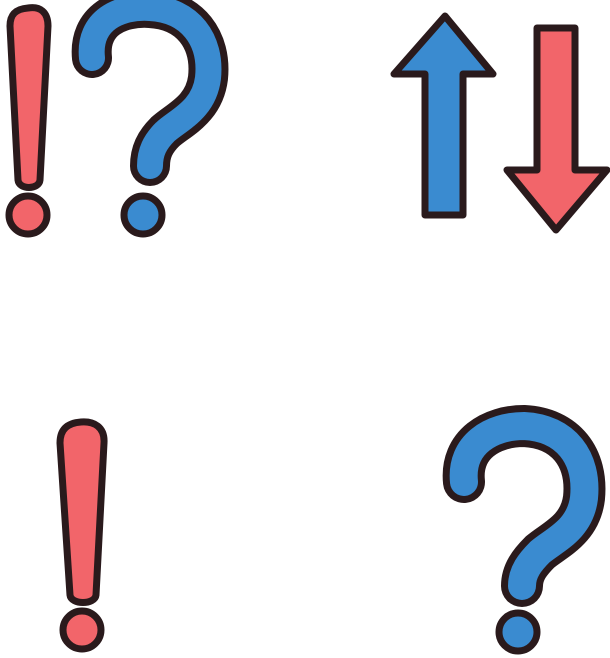 This screenshot has height=658, width=610. I want to click on exclamation-mark, so click(28, 121).